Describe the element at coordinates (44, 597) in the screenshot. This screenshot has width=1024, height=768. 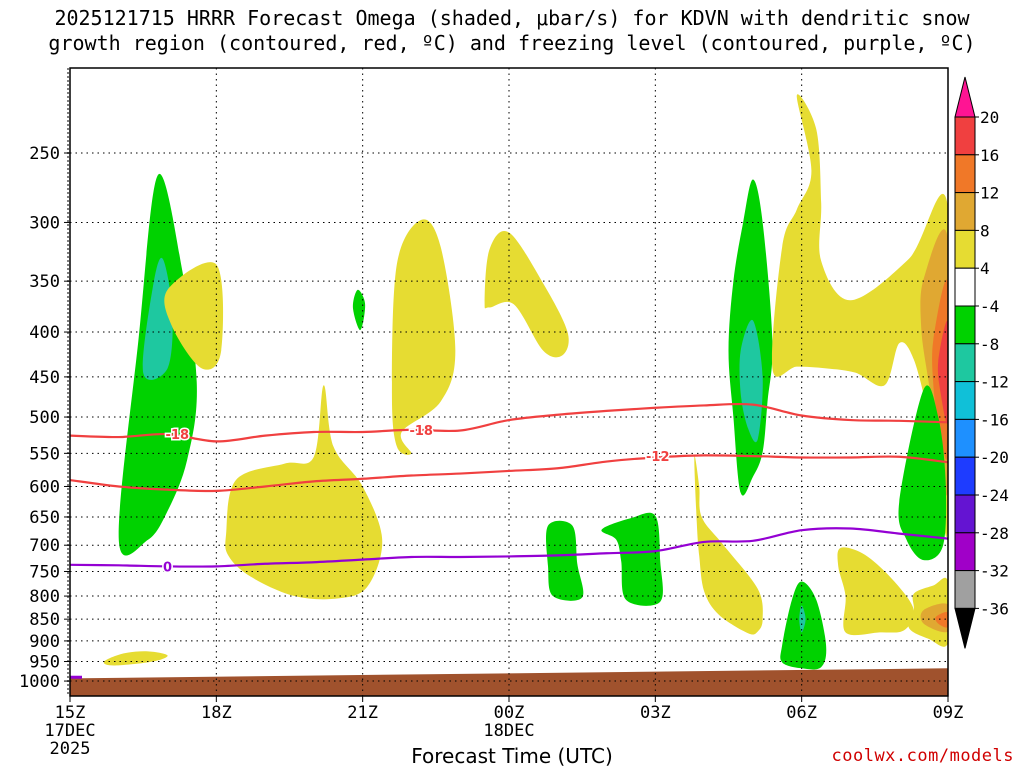
I see `y-tick-label-800: 800` at that location.